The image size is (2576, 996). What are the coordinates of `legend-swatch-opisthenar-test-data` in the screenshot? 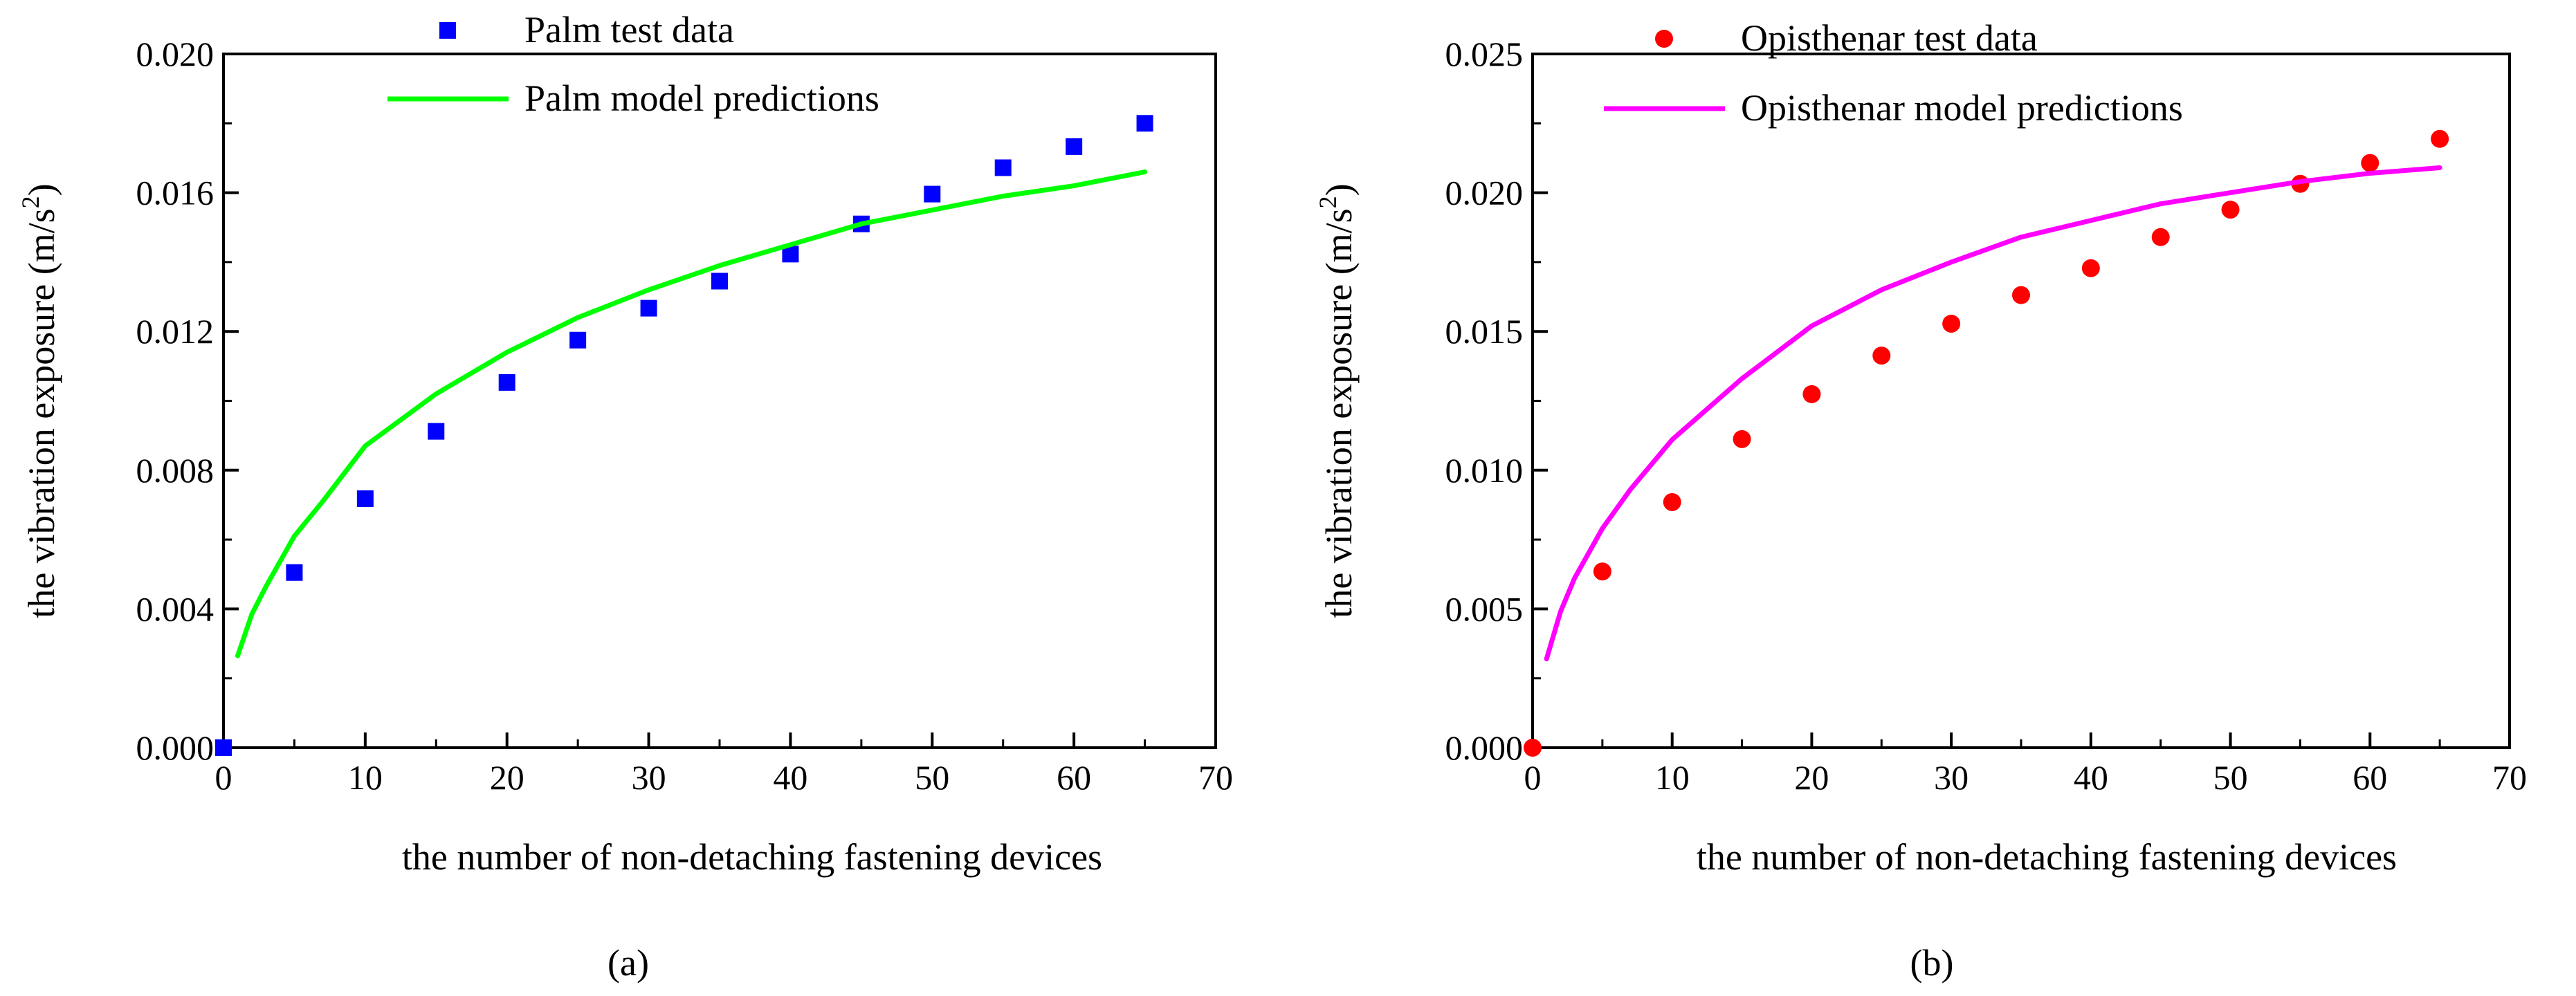 It's located at (1664, 39).